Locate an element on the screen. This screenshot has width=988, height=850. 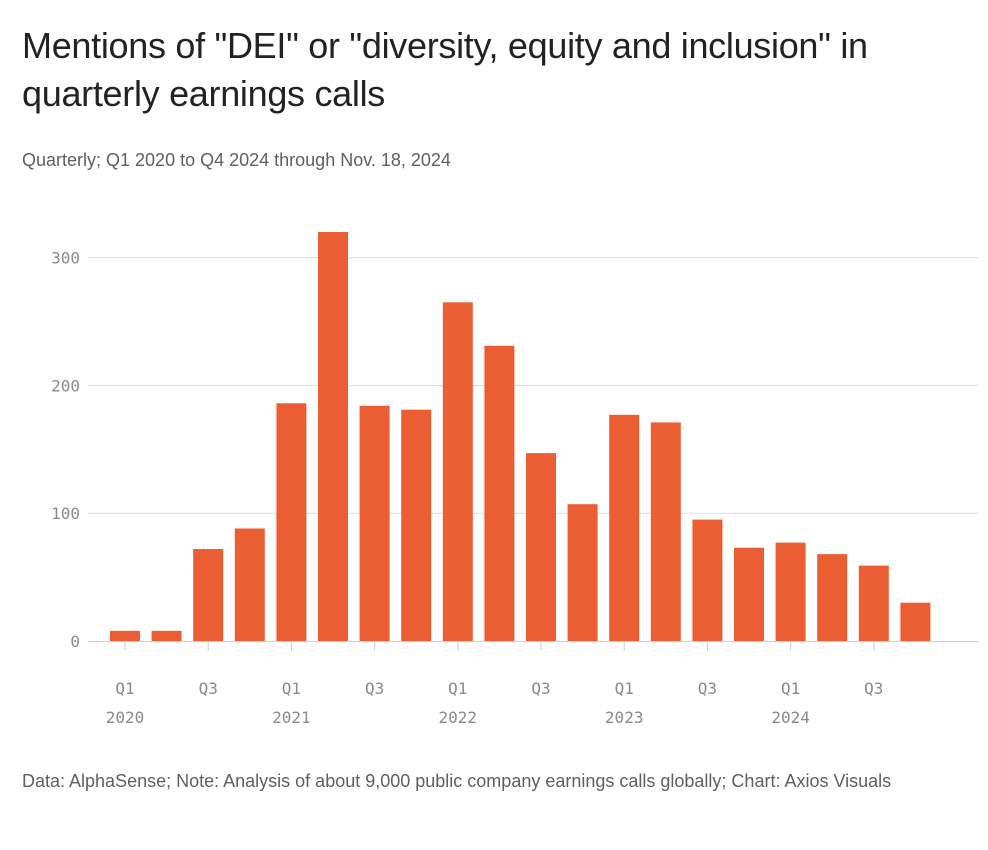
x-tick-label-year: 2020 is located at coordinates (125, 717).